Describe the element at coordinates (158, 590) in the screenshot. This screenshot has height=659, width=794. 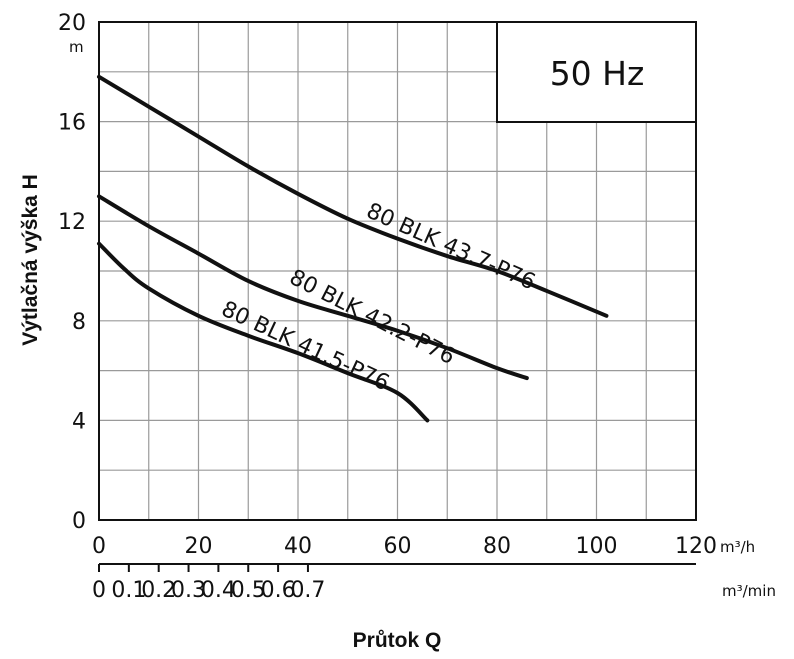
I see `x-tick-label-bottom: 0.2` at that location.